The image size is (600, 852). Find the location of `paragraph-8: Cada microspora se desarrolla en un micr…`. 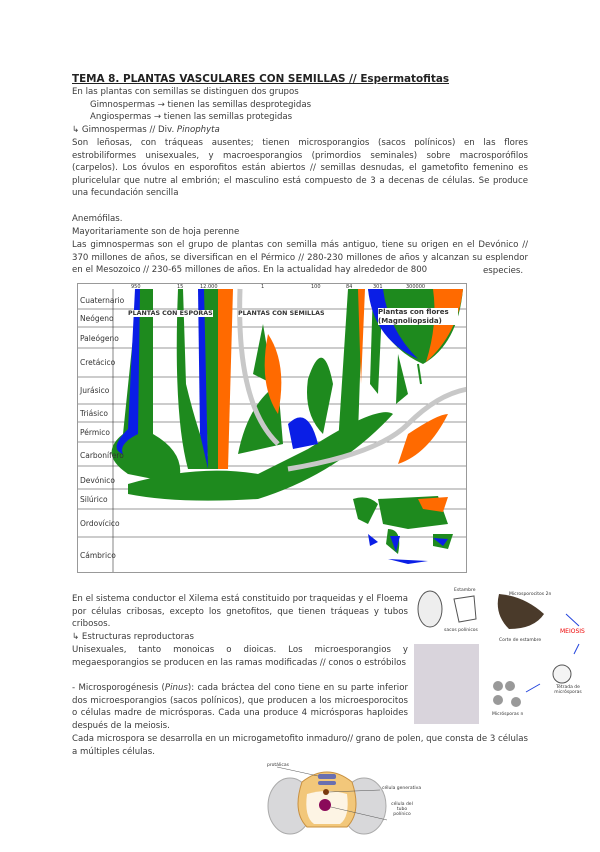

paragraph-8: Cada microspora se desarrolla en un micr… is located at coordinates (300, 745).